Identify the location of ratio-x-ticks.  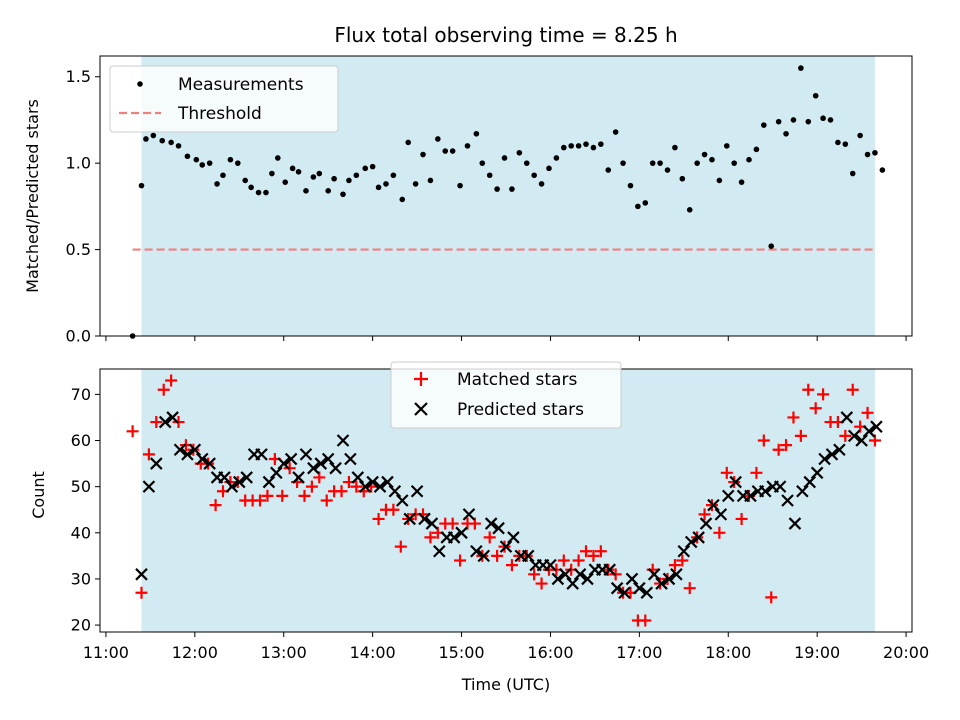
(506, 338).